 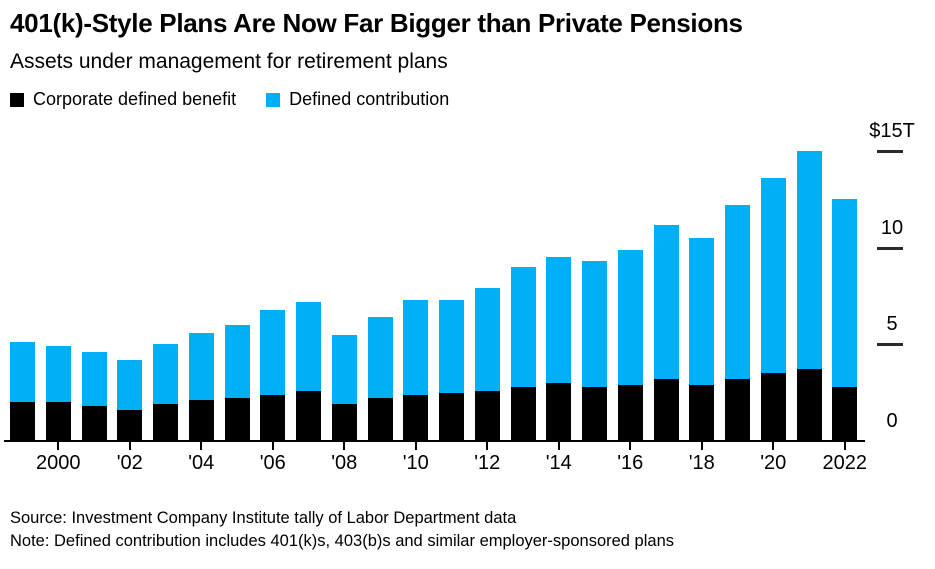 I want to click on x-axis-tick-2014, so click(x=558, y=446).